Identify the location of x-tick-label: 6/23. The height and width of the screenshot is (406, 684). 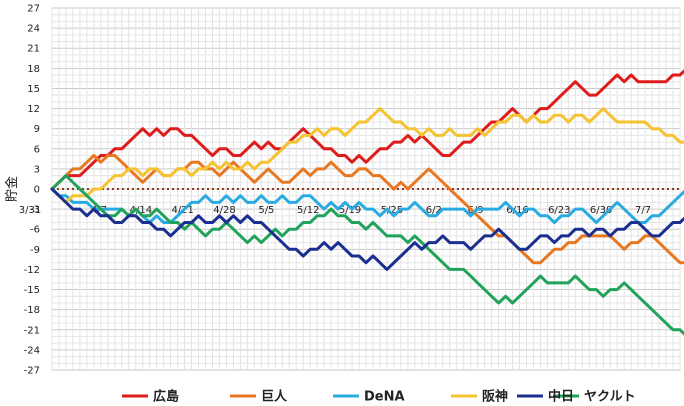
(559, 210).